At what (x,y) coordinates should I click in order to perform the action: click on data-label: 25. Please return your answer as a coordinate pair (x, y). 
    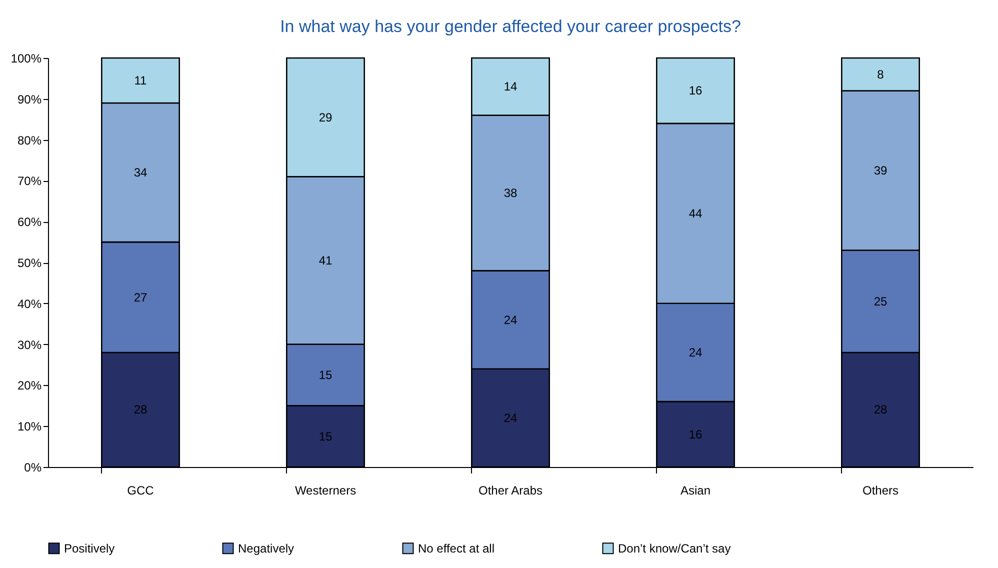
    Looking at the image, I should click on (881, 301).